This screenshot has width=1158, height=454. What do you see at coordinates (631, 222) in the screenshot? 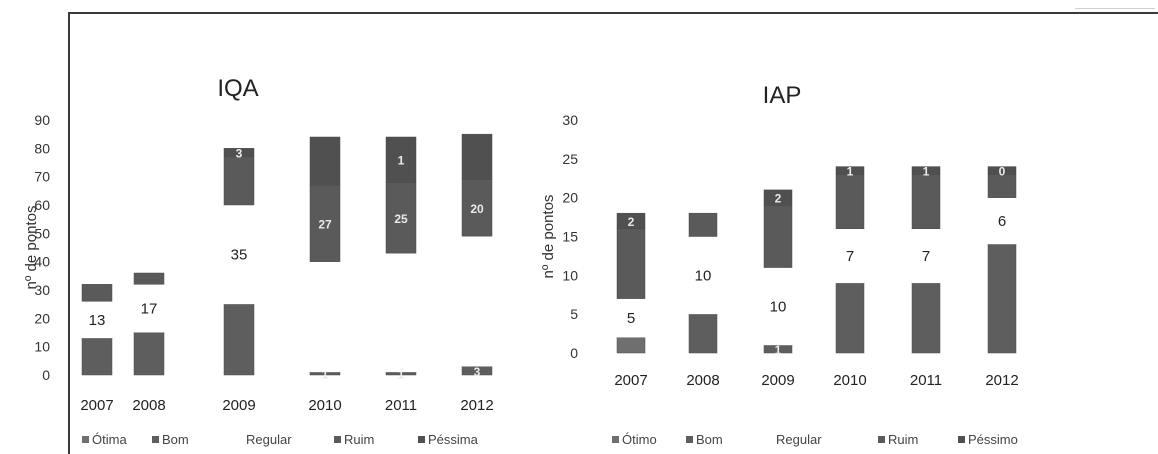
I see `data-label-2007-péssimo: 2` at bounding box center [631, 222].